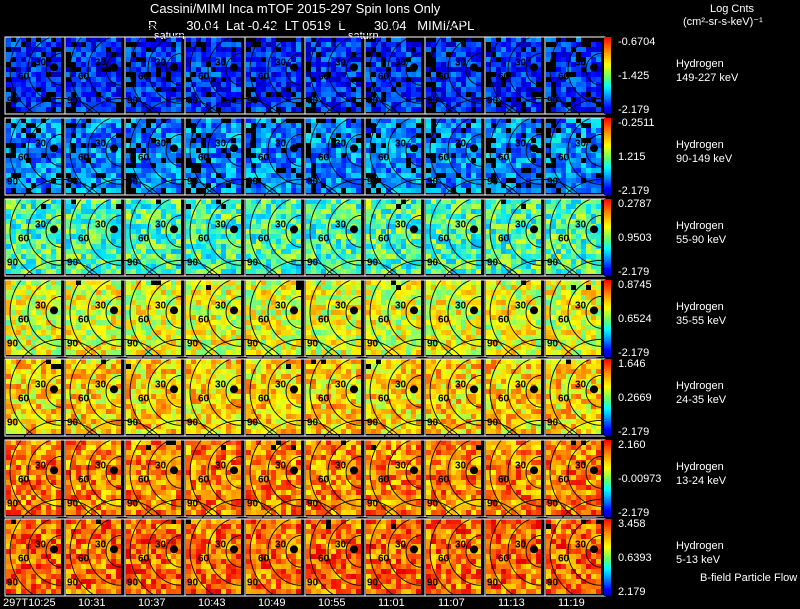 The width and height of the screenshot is (800, 609). Describe the element at coordinates (749, 578) in the screenshot. I see `flow-legend: B-field Particle Flow` at that location.